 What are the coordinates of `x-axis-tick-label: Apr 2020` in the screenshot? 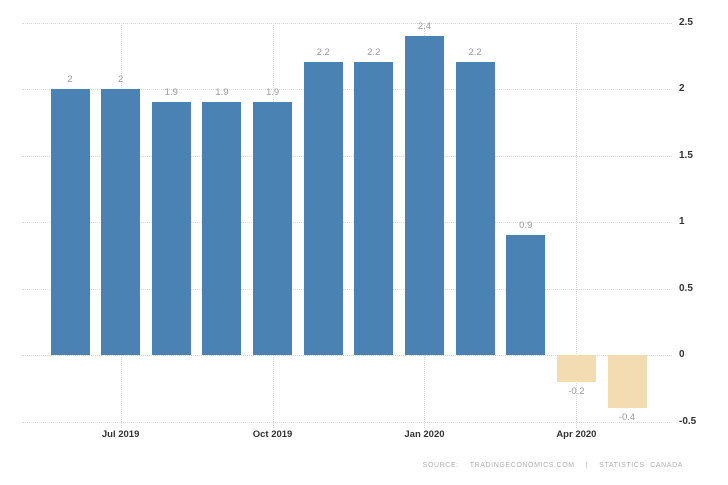 It's located at (576, 434).